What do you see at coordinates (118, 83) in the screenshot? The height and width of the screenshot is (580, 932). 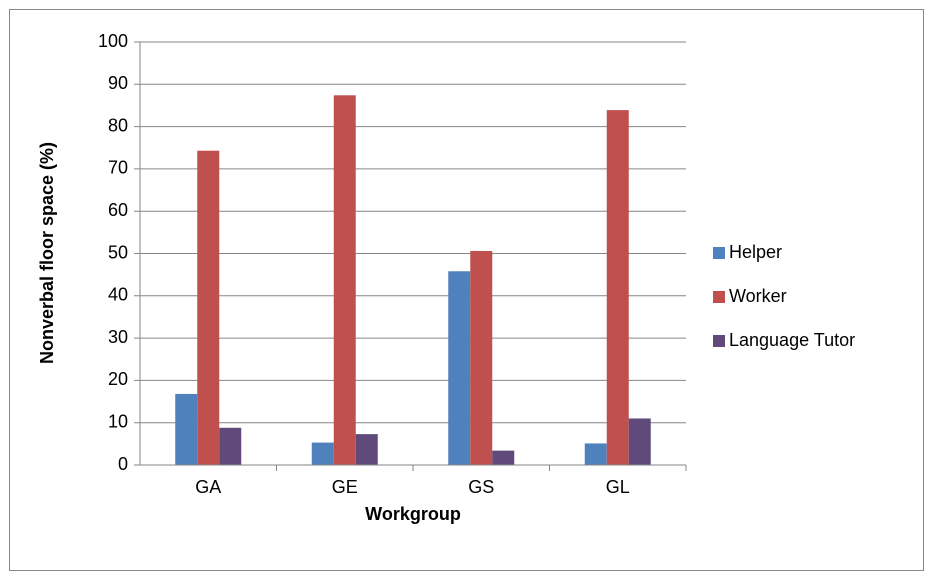 I see `y-tick-label: 90` at bounding box center [118, 83].